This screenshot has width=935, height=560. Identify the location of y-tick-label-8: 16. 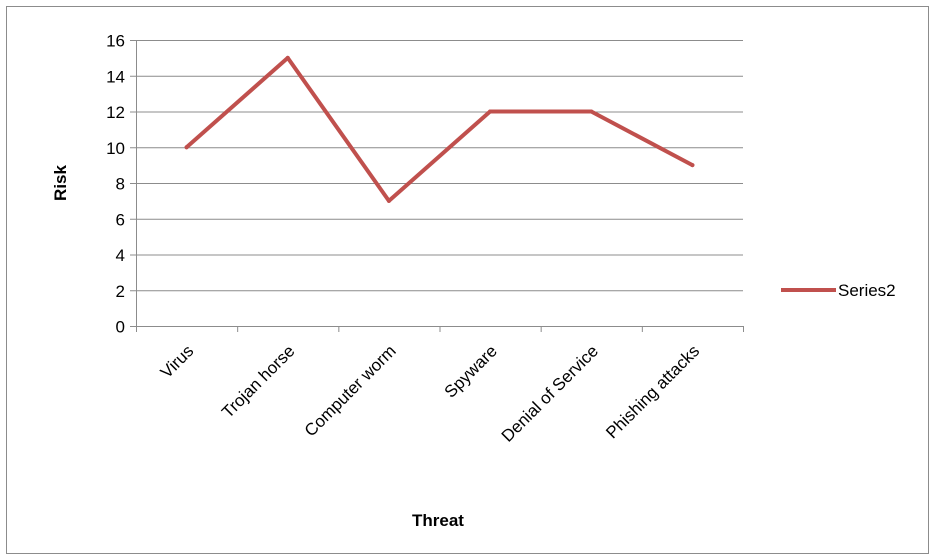
(115, 41).